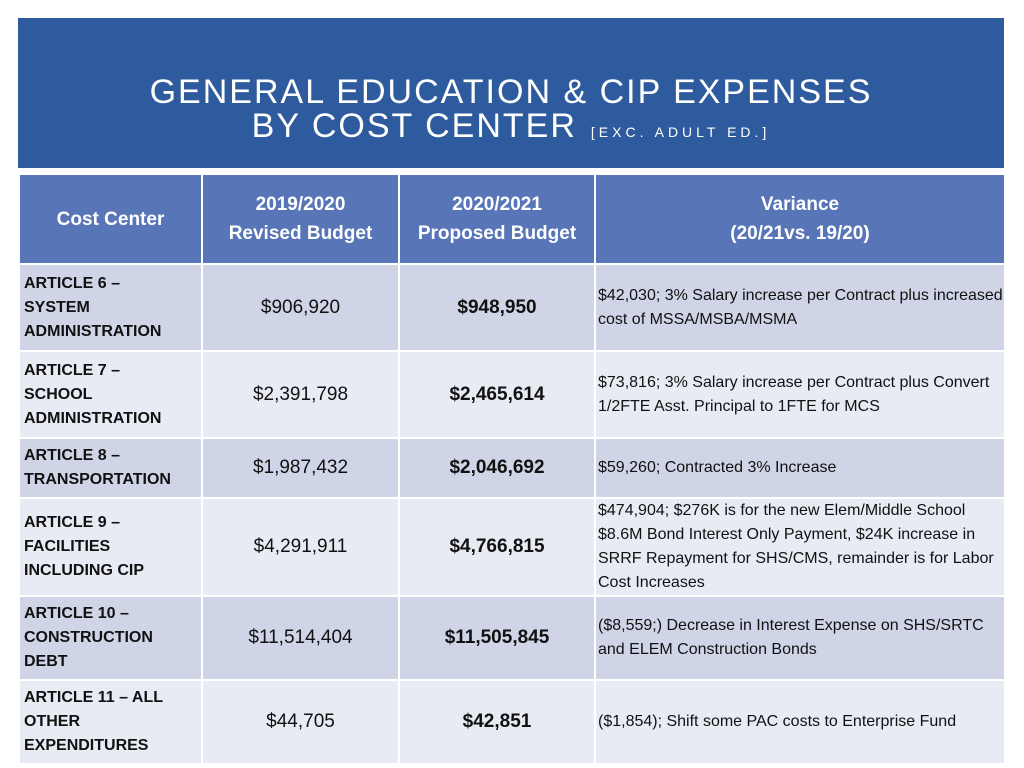  I want to click on proposed-budget-cell: $4,766,815, so click(497, 547).